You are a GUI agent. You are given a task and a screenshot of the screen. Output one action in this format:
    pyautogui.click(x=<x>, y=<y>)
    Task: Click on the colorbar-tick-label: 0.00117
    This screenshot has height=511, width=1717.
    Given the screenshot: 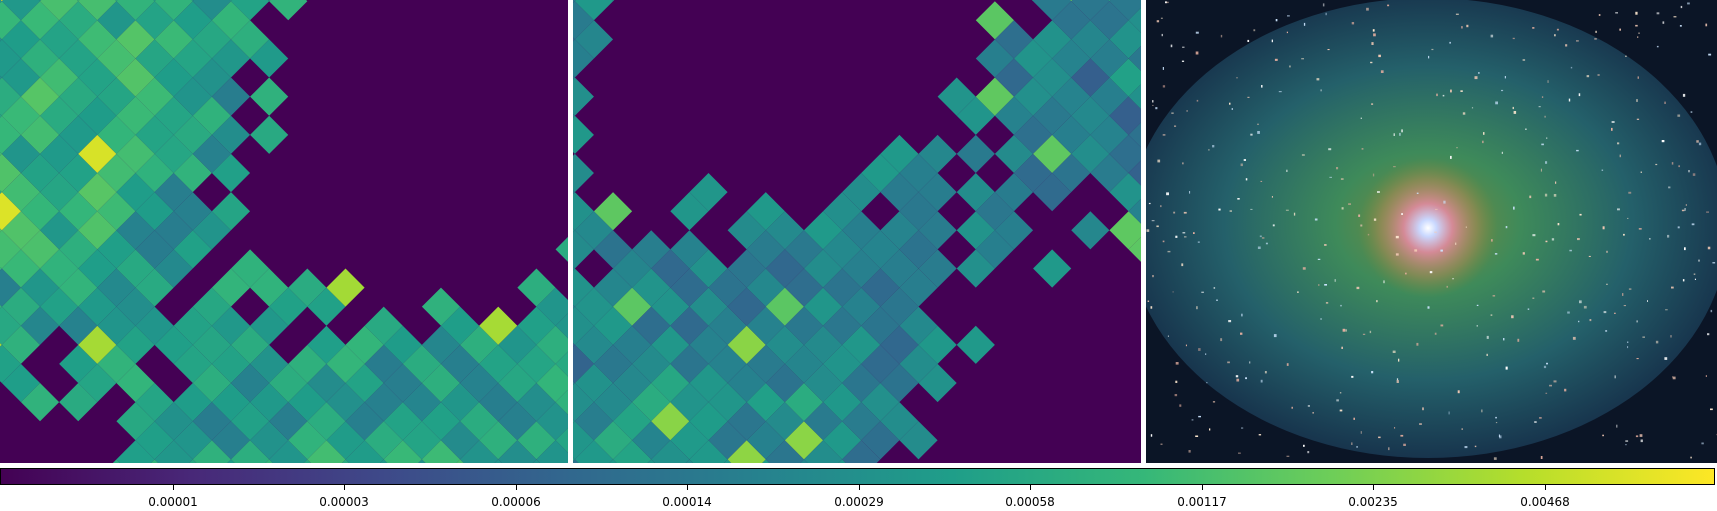 What is the action you would take?
    pyautogui.click(x=1202, y=502)
    